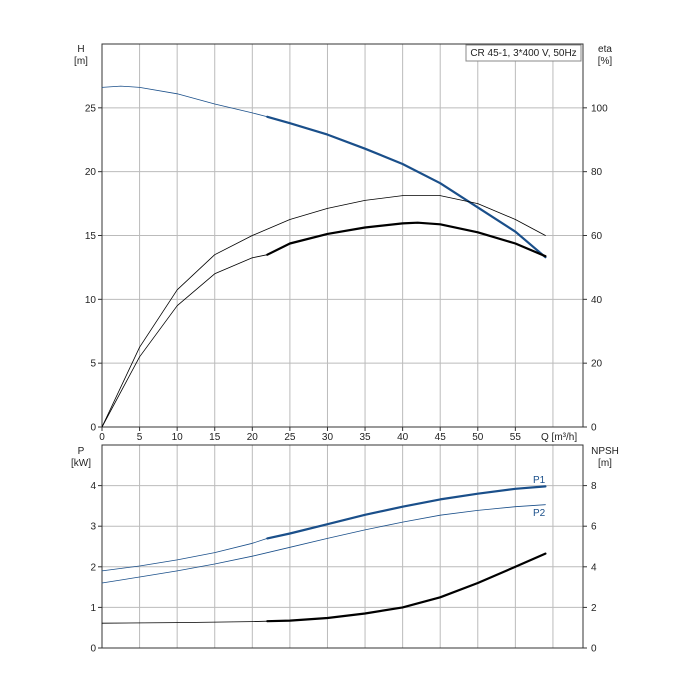 The image size is (700, 700). What do you see at coordinates (93, 527) in the screenshot?
I see `left-tick-label: 3` at bounding box center [93, 527].